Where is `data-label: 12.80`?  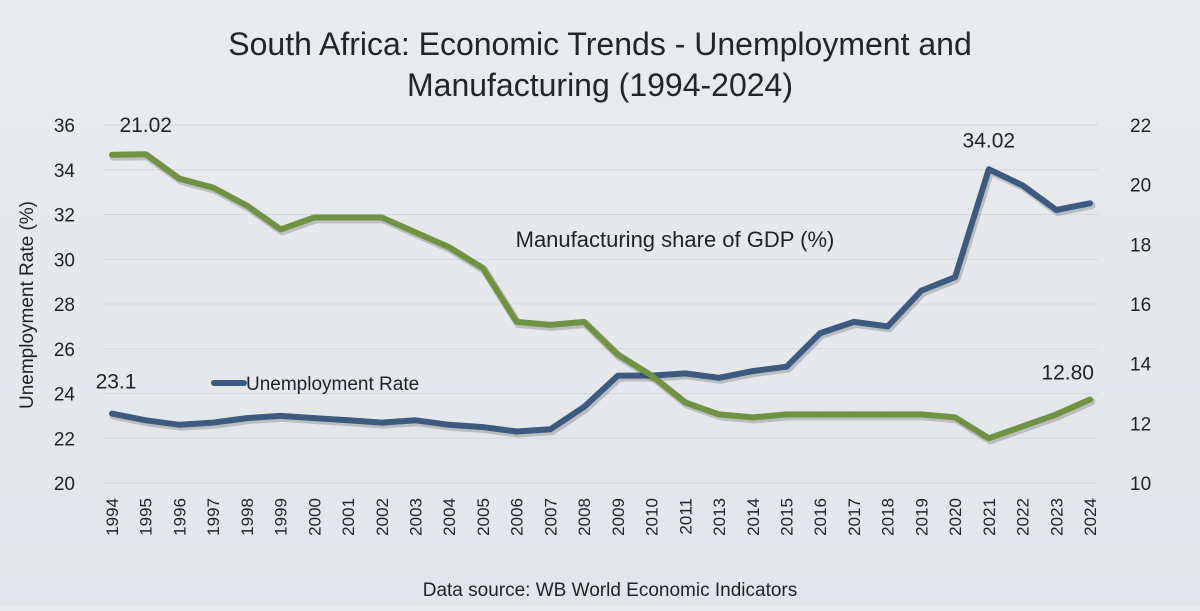 data-label: 12.80 is located at coordinates (1067, 372).